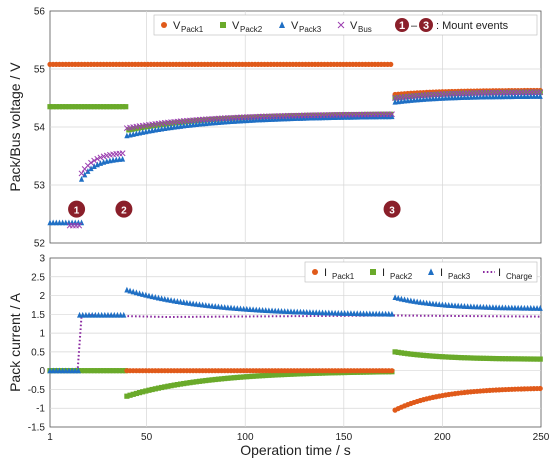 This screenshot has height=465, width=550. What do you see at coordinates (519, 276) in the screenshot?
I see `legend-label-sub: Charge` at bounding box center [519, 276].